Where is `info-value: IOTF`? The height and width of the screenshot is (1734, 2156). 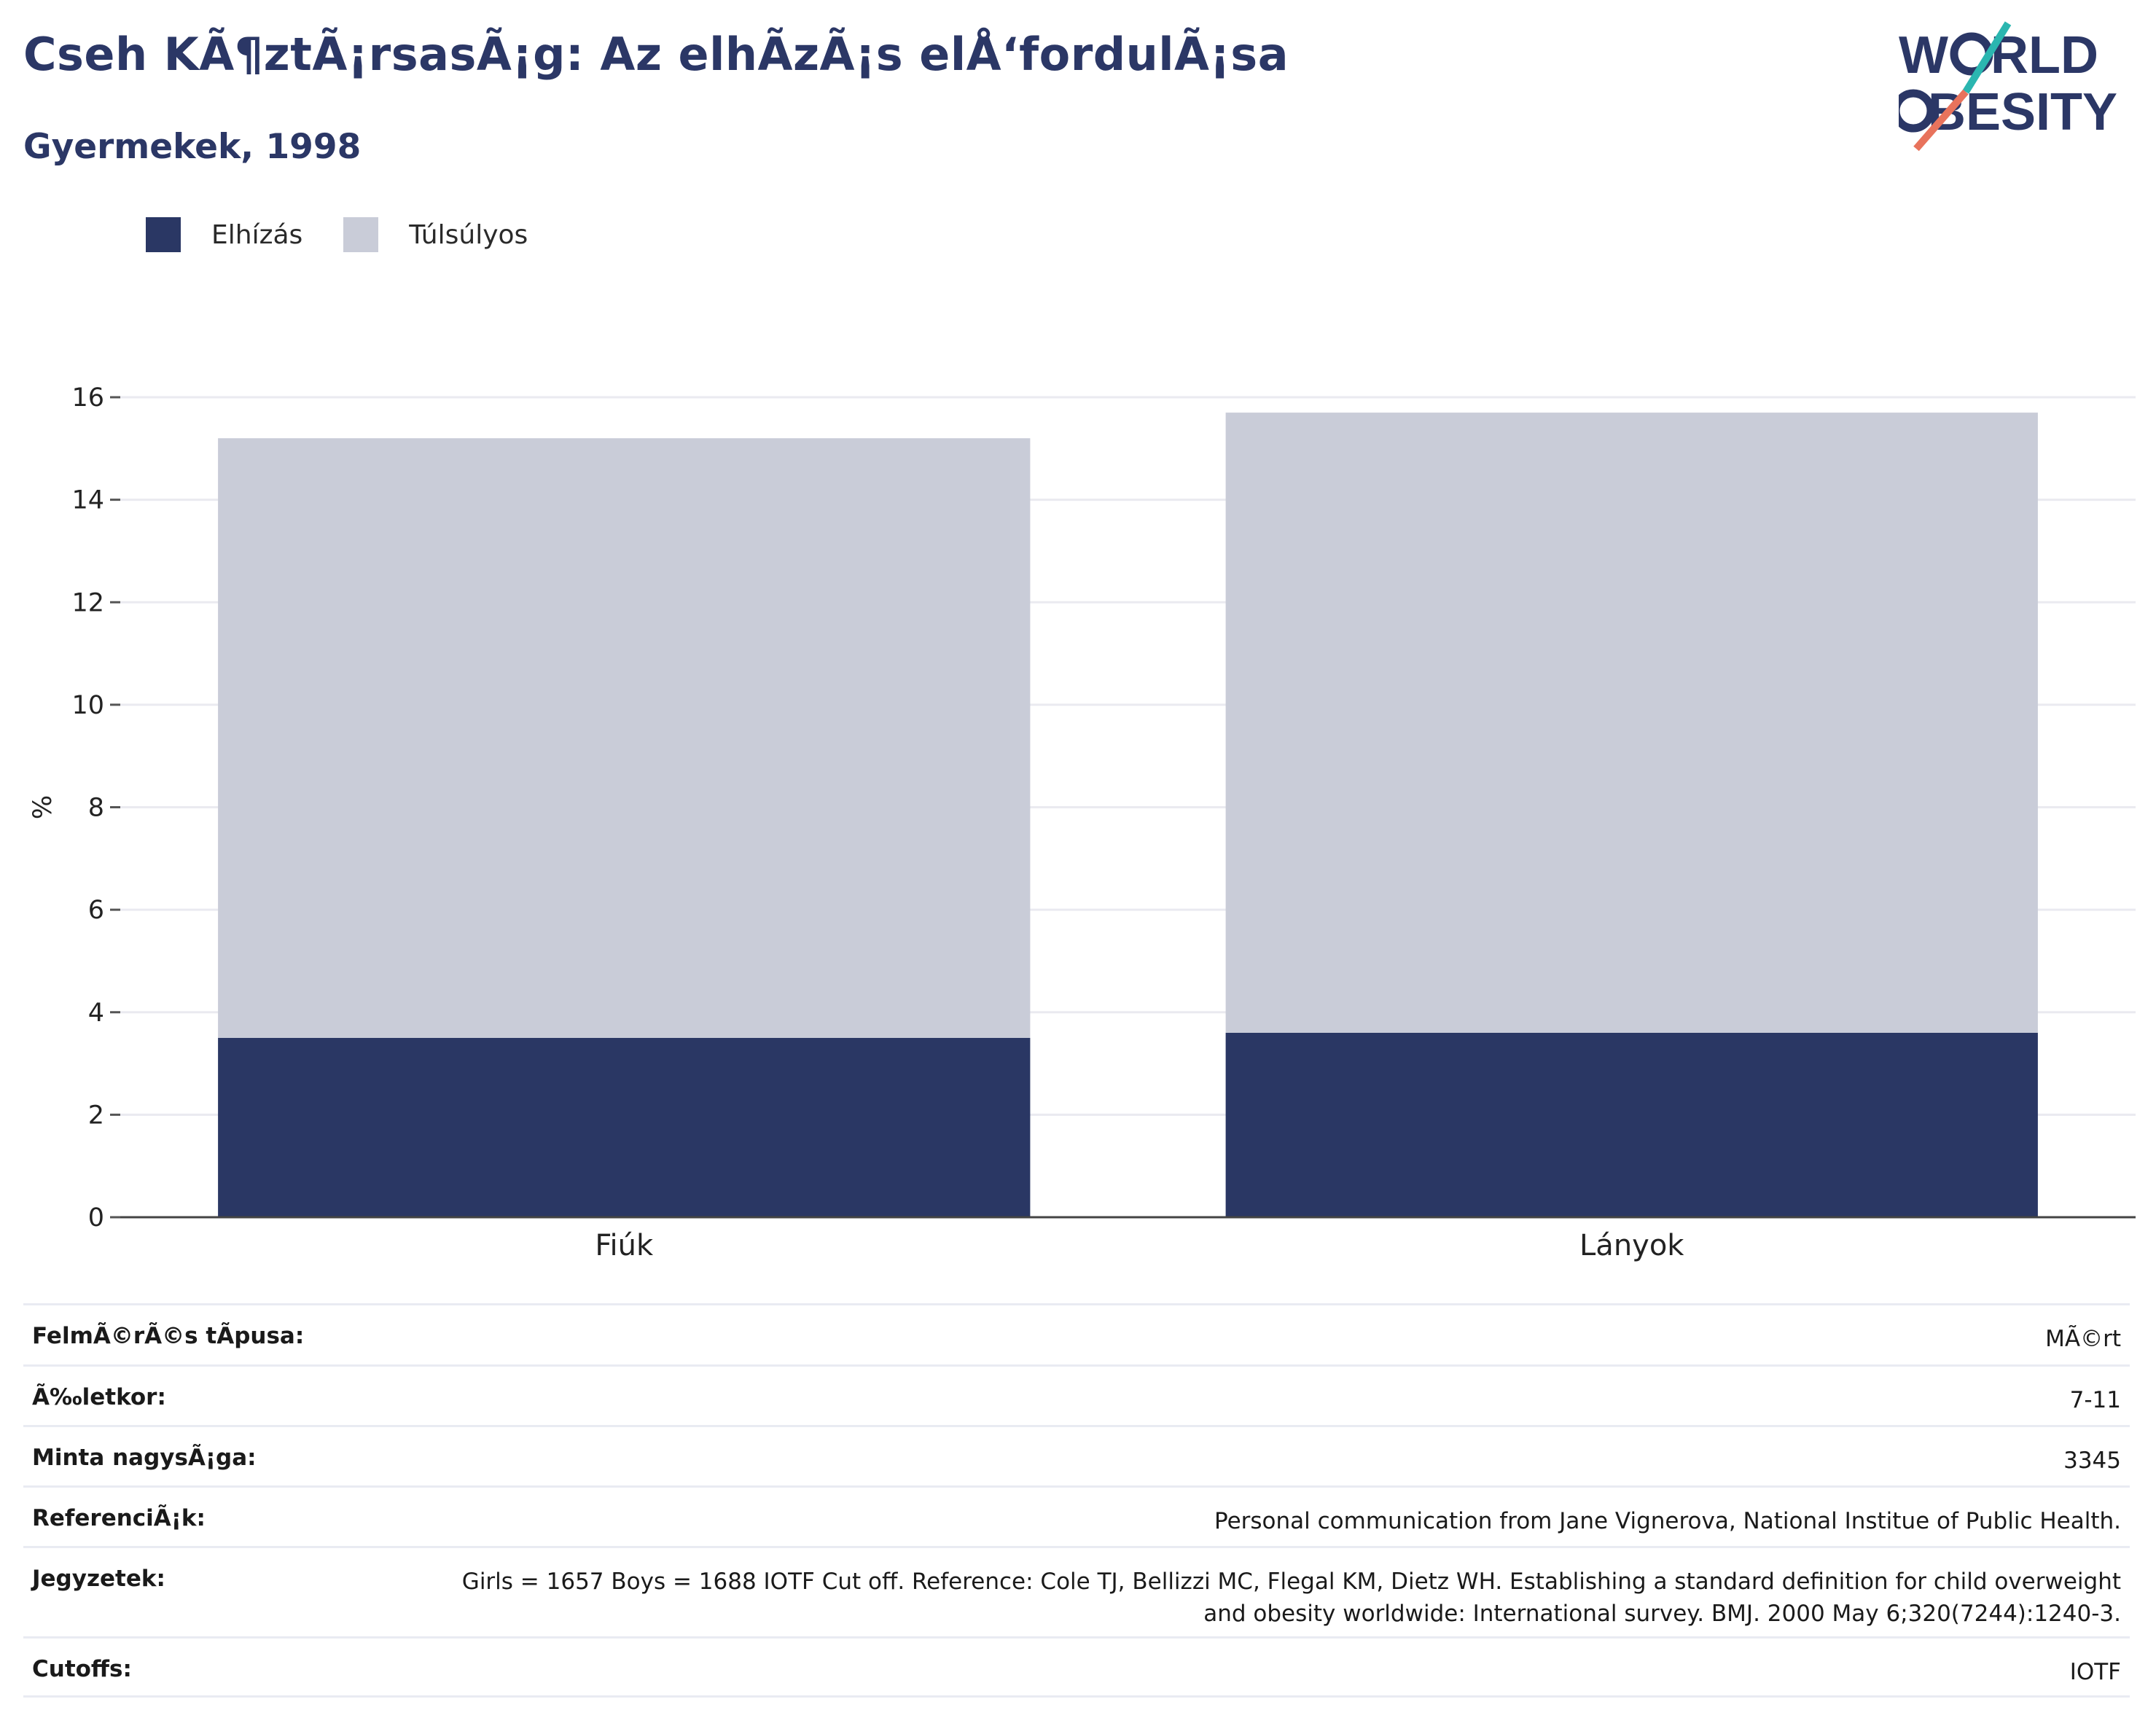 info-value: IOTF is located at coordinates (2095, 1672).